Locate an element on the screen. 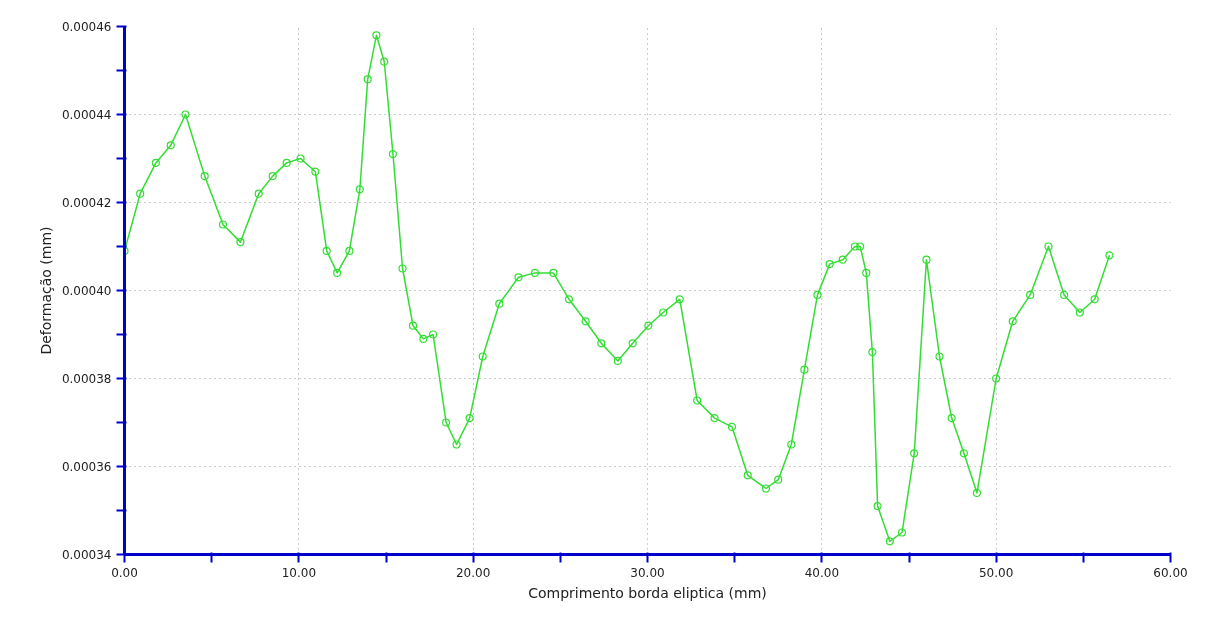 Image resolution: width=1212 pixels, height=635 pixels. y-tick-label: 0.00040 is located at coordinates (86, 291).